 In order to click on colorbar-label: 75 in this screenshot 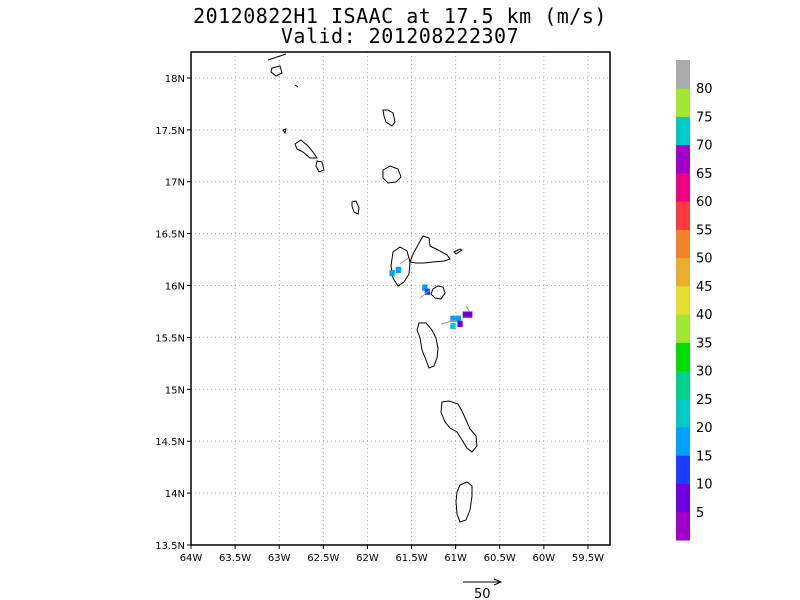, I will do `click(704, 117)`.